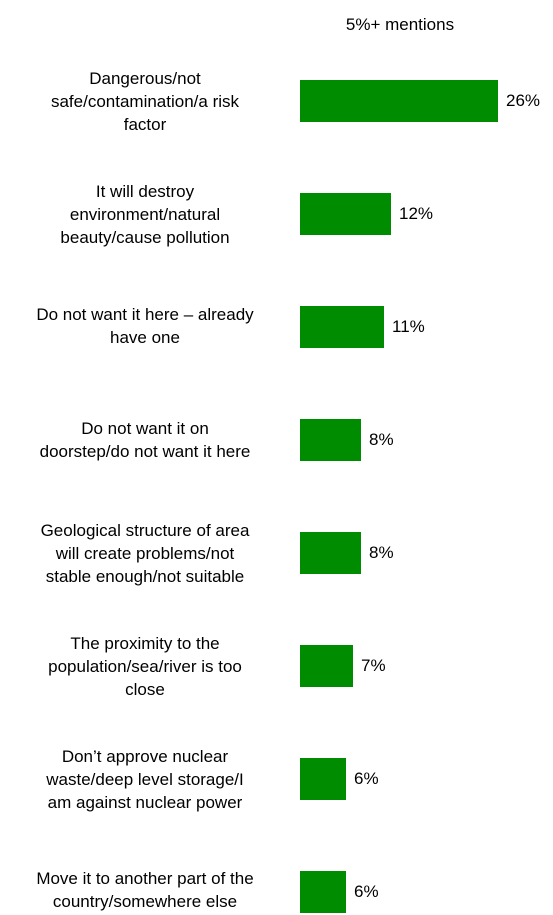  Describe the element at coordinates (523, 100) in the screenshot. I see `bar-value-label: 26%` at that location.